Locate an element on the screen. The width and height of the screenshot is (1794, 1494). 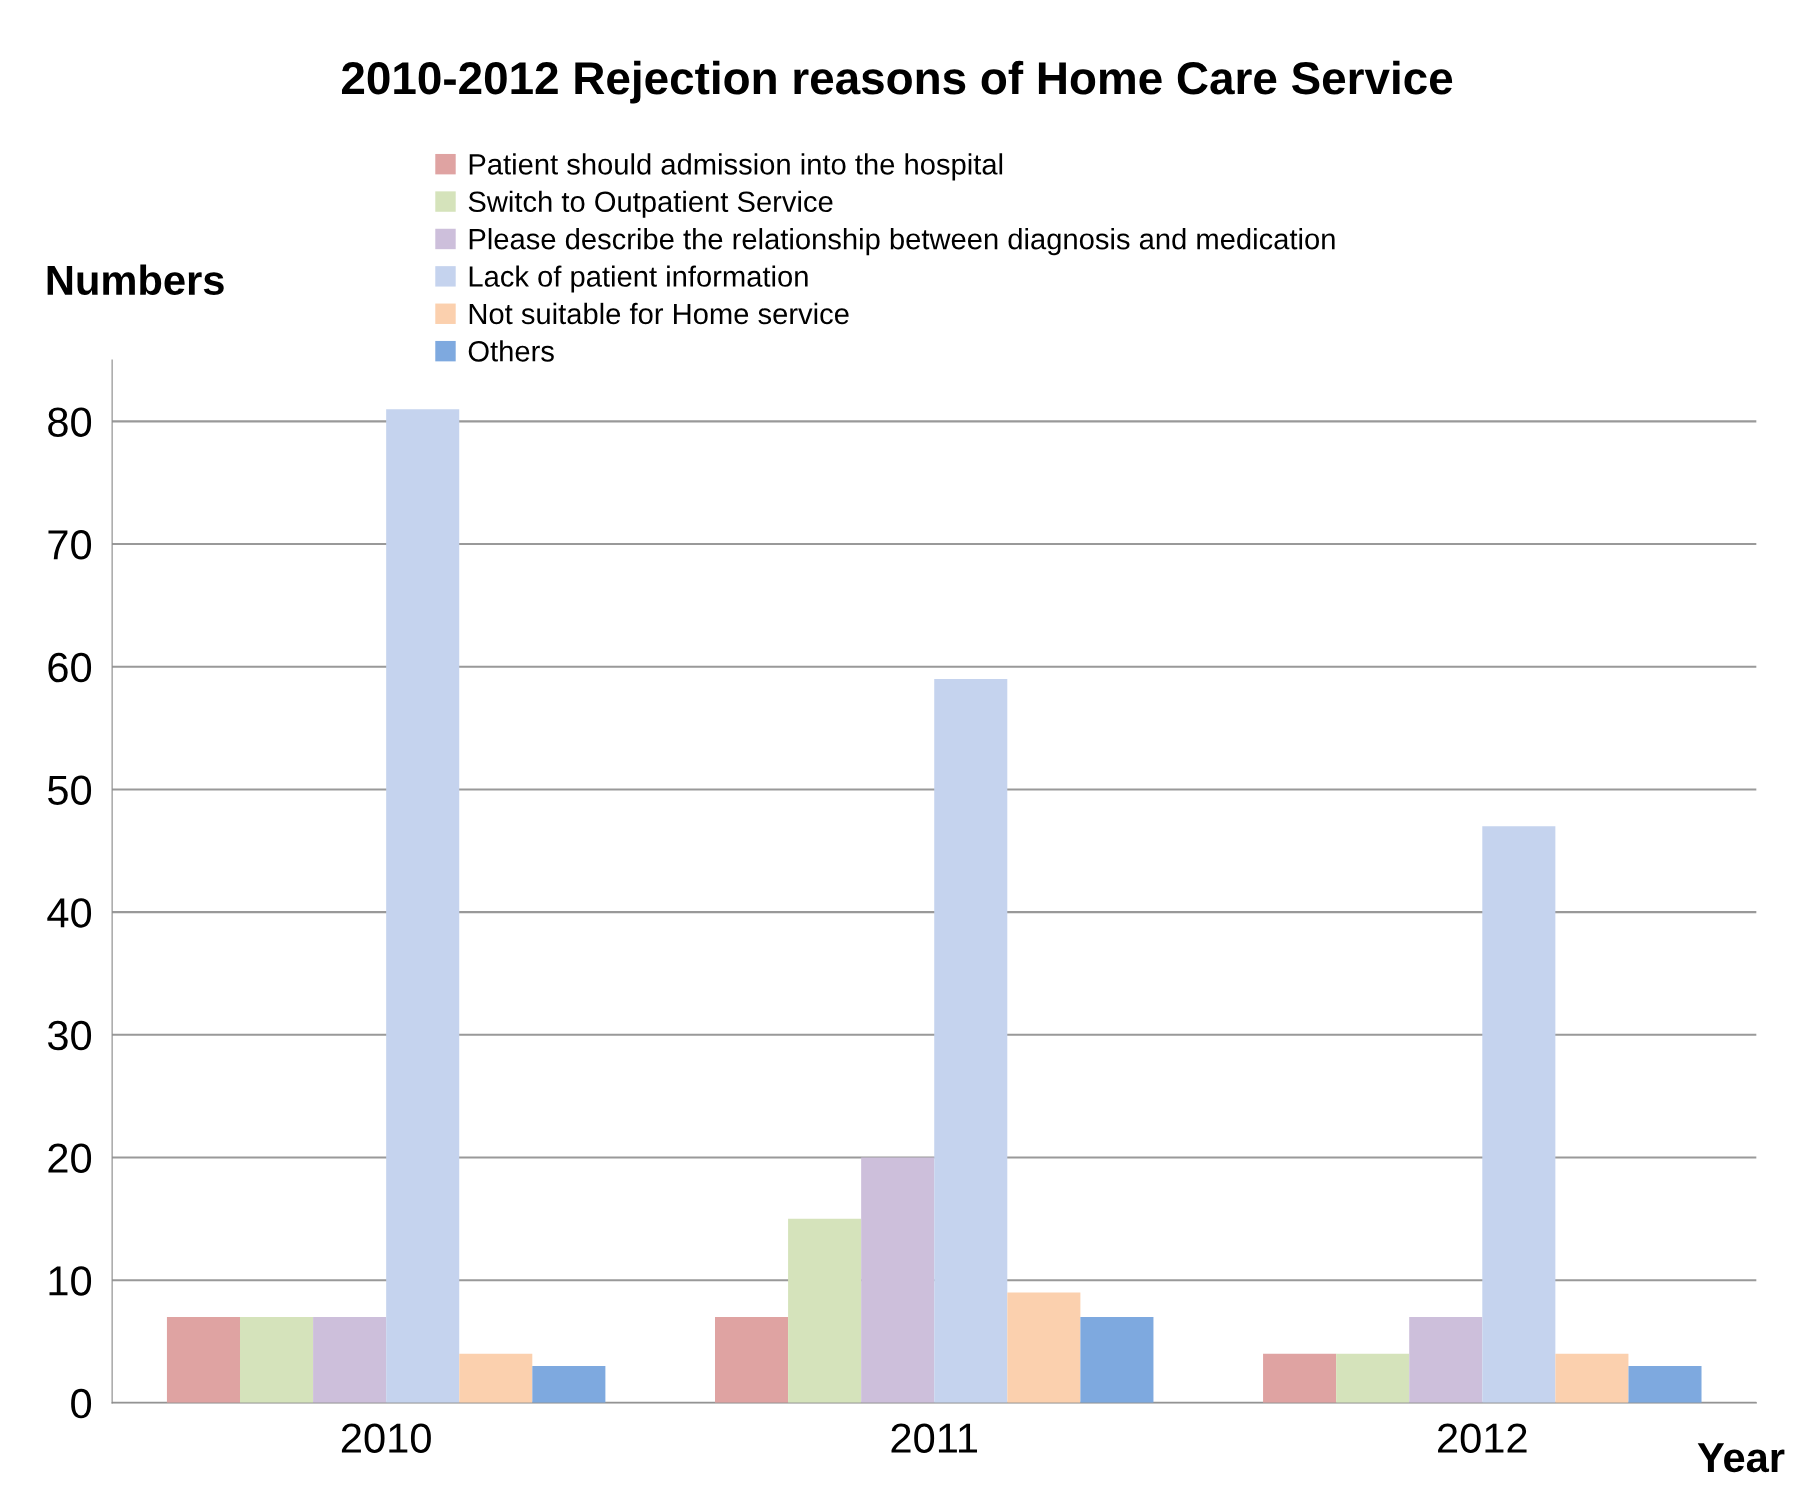
y-tick-label: 80 is located at coordinates (70, 422).